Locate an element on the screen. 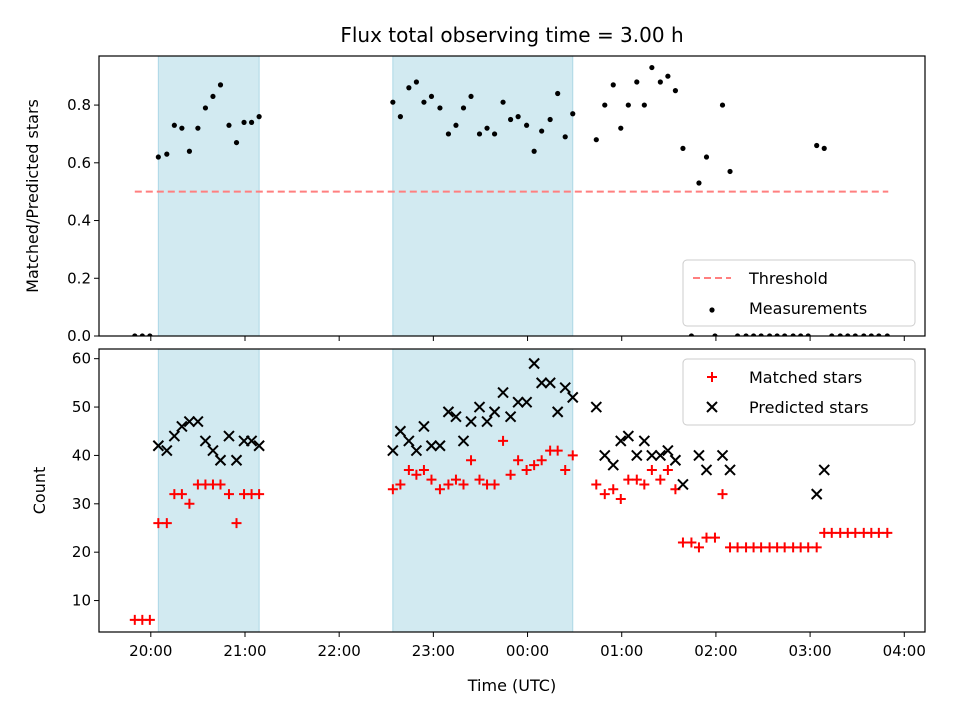 The width and height of the screenshot is (960, 720). y-tick-label: 20 is located at coordinates (81, 552).